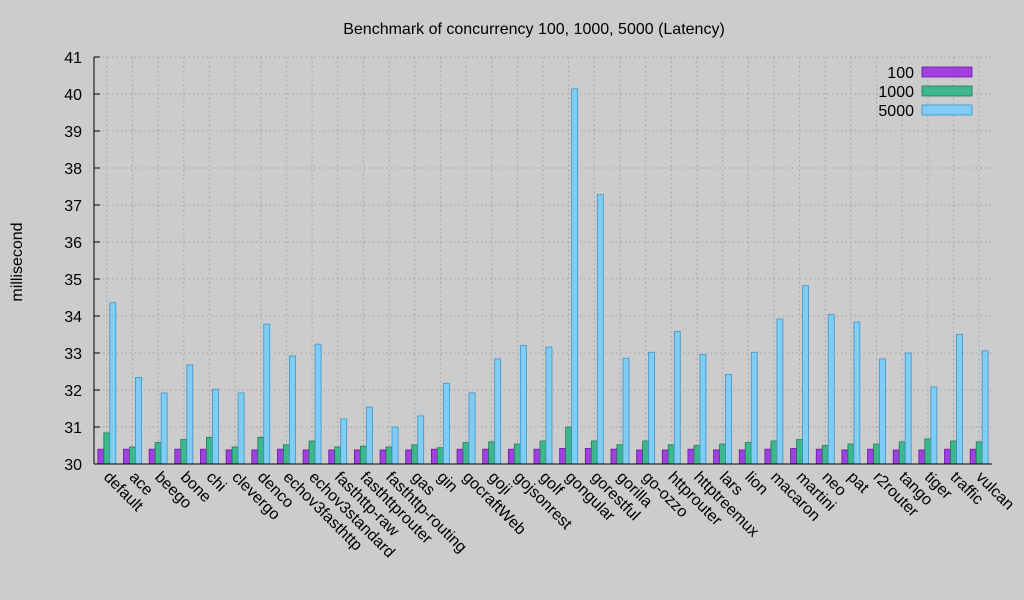 This screenshot has width=1024, height=600. What do you see at coordinates (665, 457) in the screenshot?
I see `bar-100-httprouter` at bounding box center [665, 457].